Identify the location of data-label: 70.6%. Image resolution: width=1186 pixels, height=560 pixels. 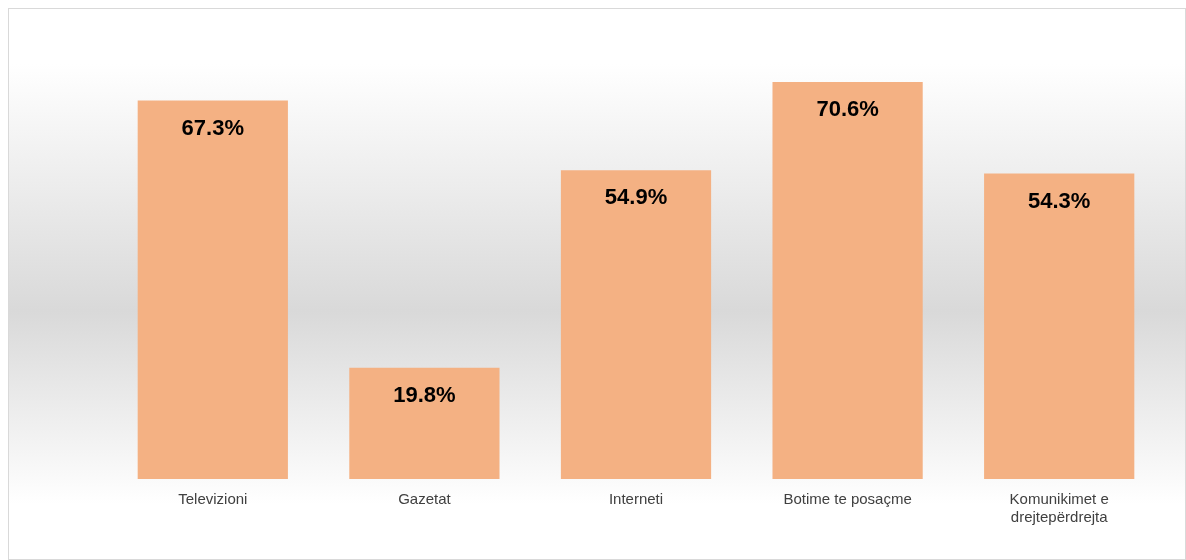
(847, 108).